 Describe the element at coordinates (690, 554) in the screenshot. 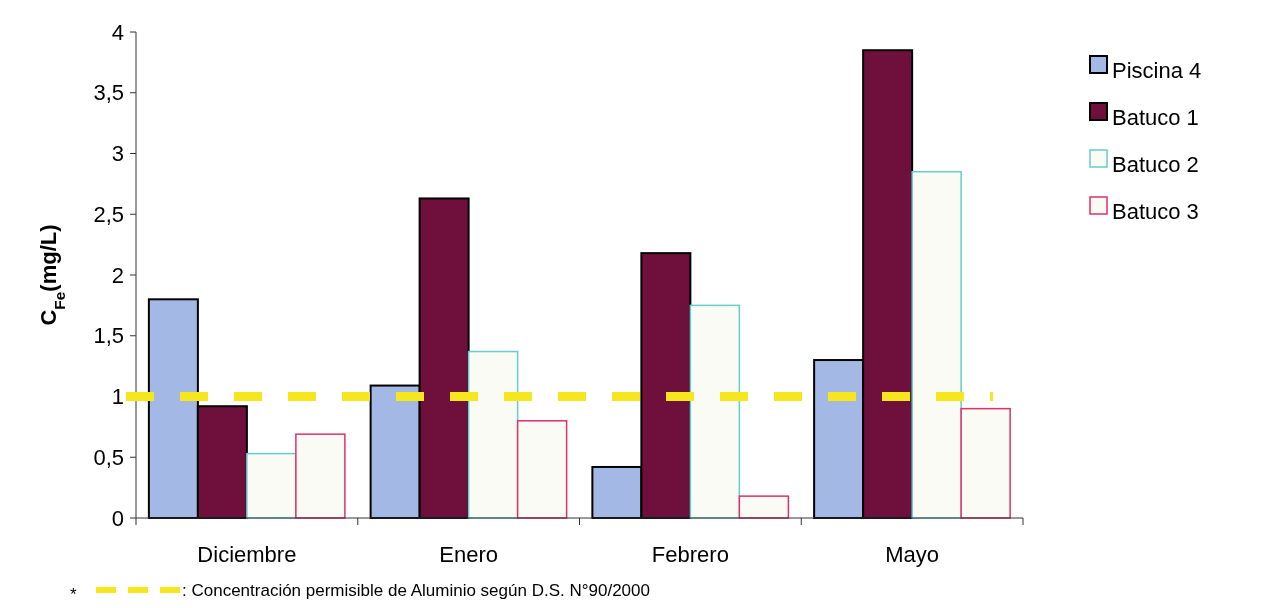

I see `x-tick-label: Febrero` at that location.